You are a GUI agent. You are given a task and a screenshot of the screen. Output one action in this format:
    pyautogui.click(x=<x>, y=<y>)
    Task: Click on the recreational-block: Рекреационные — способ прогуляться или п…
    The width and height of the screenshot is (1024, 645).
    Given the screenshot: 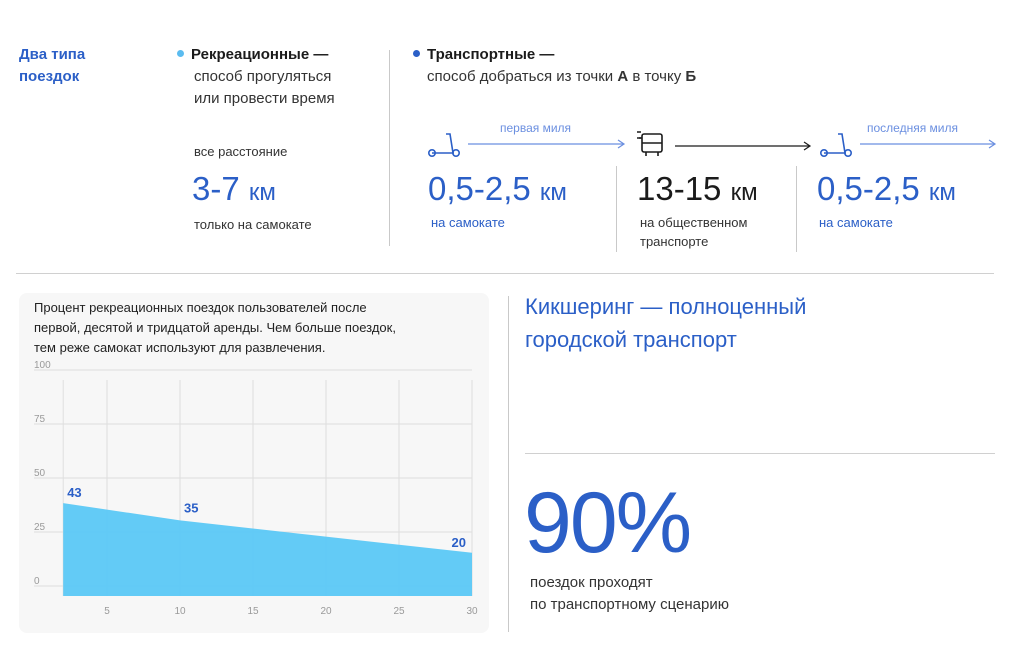 What is the action you would take?
    pyautogui.click(x=282, y=77)
    